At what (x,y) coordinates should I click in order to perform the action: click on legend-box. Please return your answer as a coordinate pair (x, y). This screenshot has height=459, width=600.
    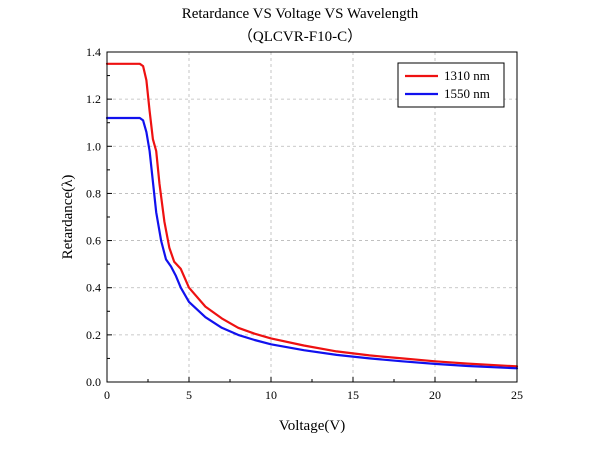
    Looking at the image, I should click on (451, 85).